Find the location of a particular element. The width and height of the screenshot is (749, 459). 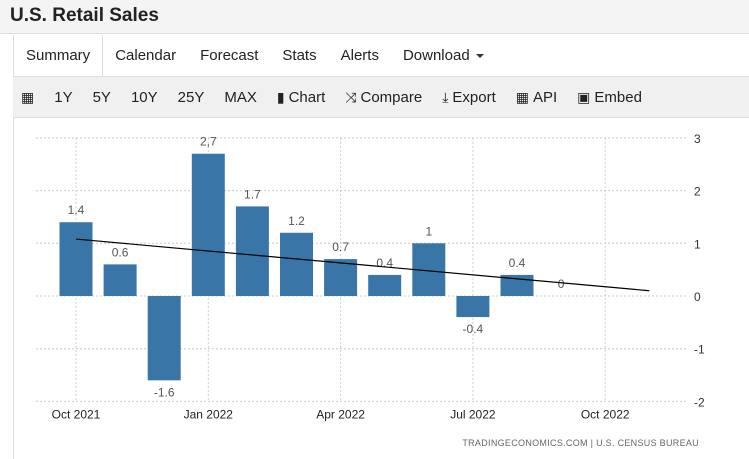

data-label: 2,7 is located at coordinates (208, 142).